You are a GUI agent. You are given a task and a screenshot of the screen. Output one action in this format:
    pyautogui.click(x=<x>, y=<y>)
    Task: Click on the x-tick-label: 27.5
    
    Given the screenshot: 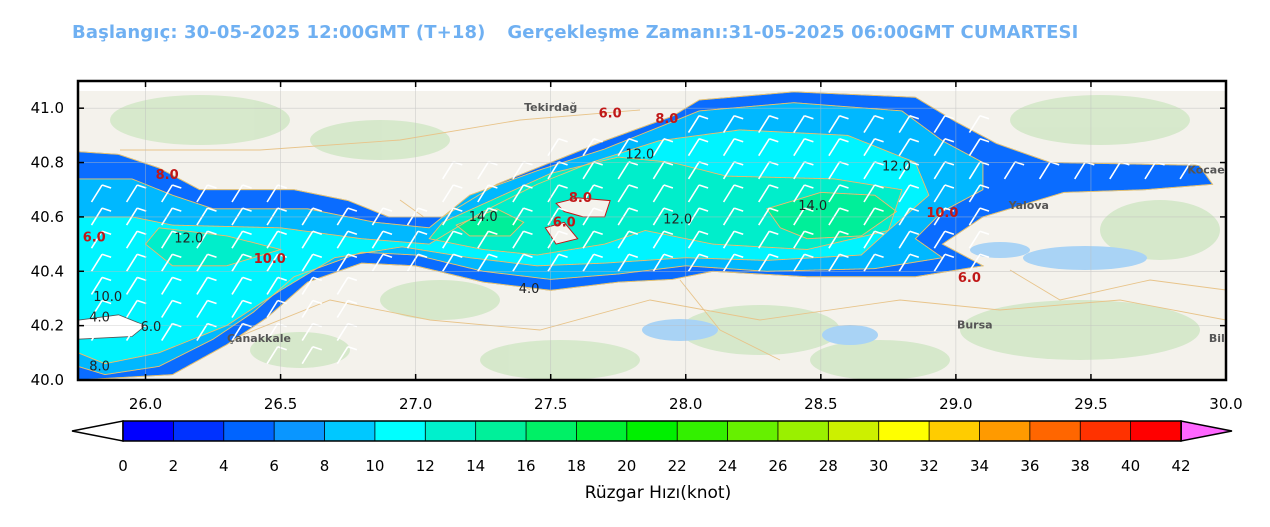 What is the action you would take?
    pyautogui.click(x=550, y=404)
    